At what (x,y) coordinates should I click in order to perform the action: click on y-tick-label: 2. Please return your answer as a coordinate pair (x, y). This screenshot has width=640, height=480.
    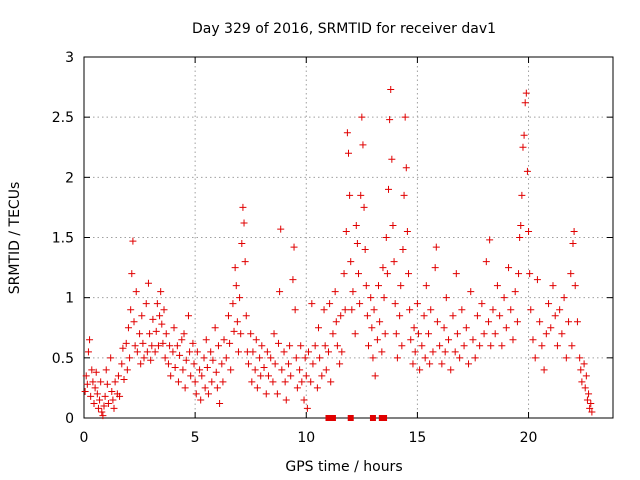
    Looking at the image, I should click on (69, 178).